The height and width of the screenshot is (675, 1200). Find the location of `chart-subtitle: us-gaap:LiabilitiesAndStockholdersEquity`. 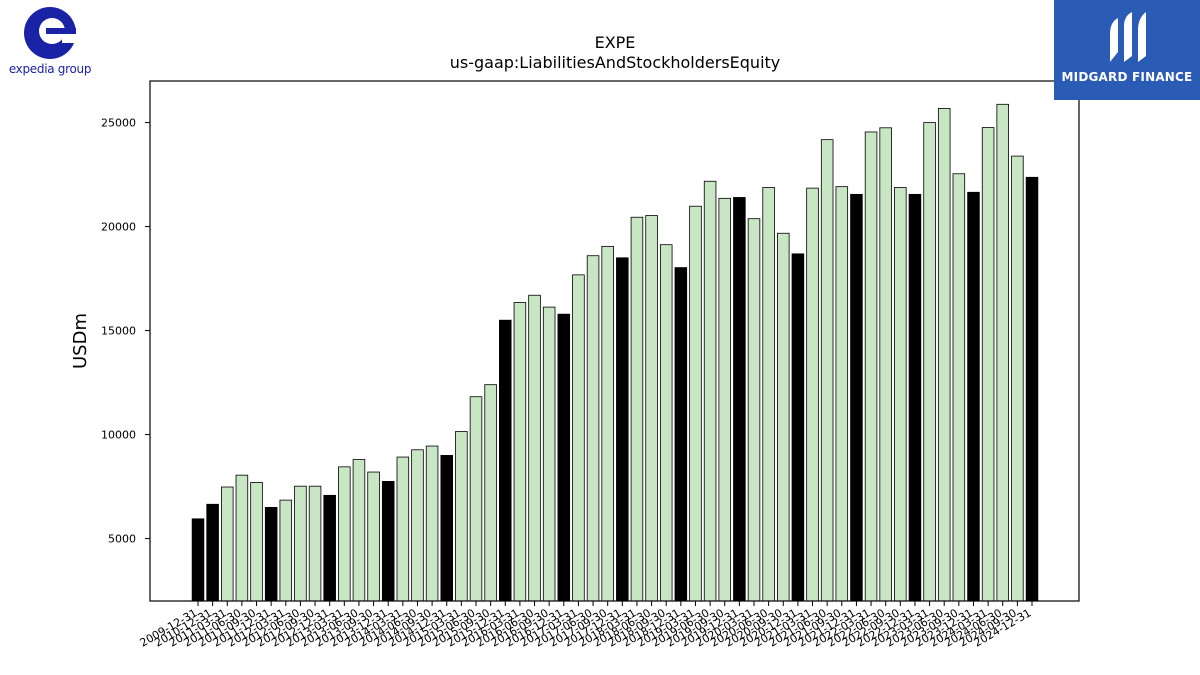

chart-subtitle: us-gaap:LiabilitiesAndStockholdersEquity is located at coordinates (615, 62).